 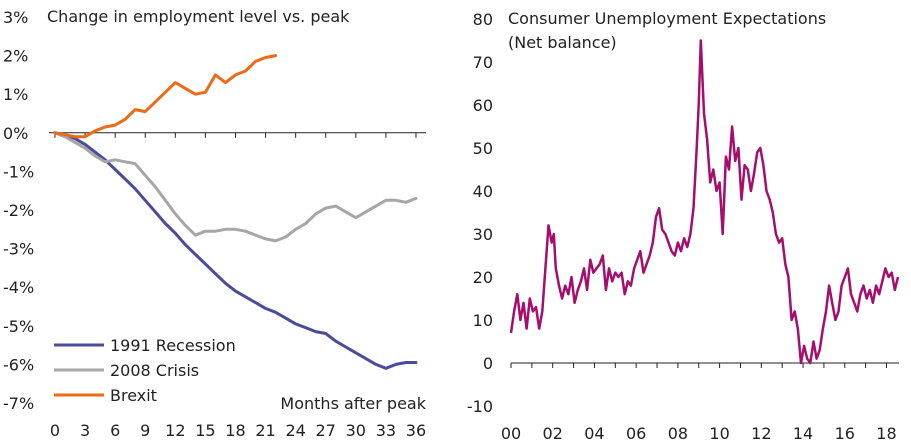 What do you see at coordinates (18, 249) in the screenshot?
I see `left-y-tick-label: -3%` at bounding box center [18, 249].